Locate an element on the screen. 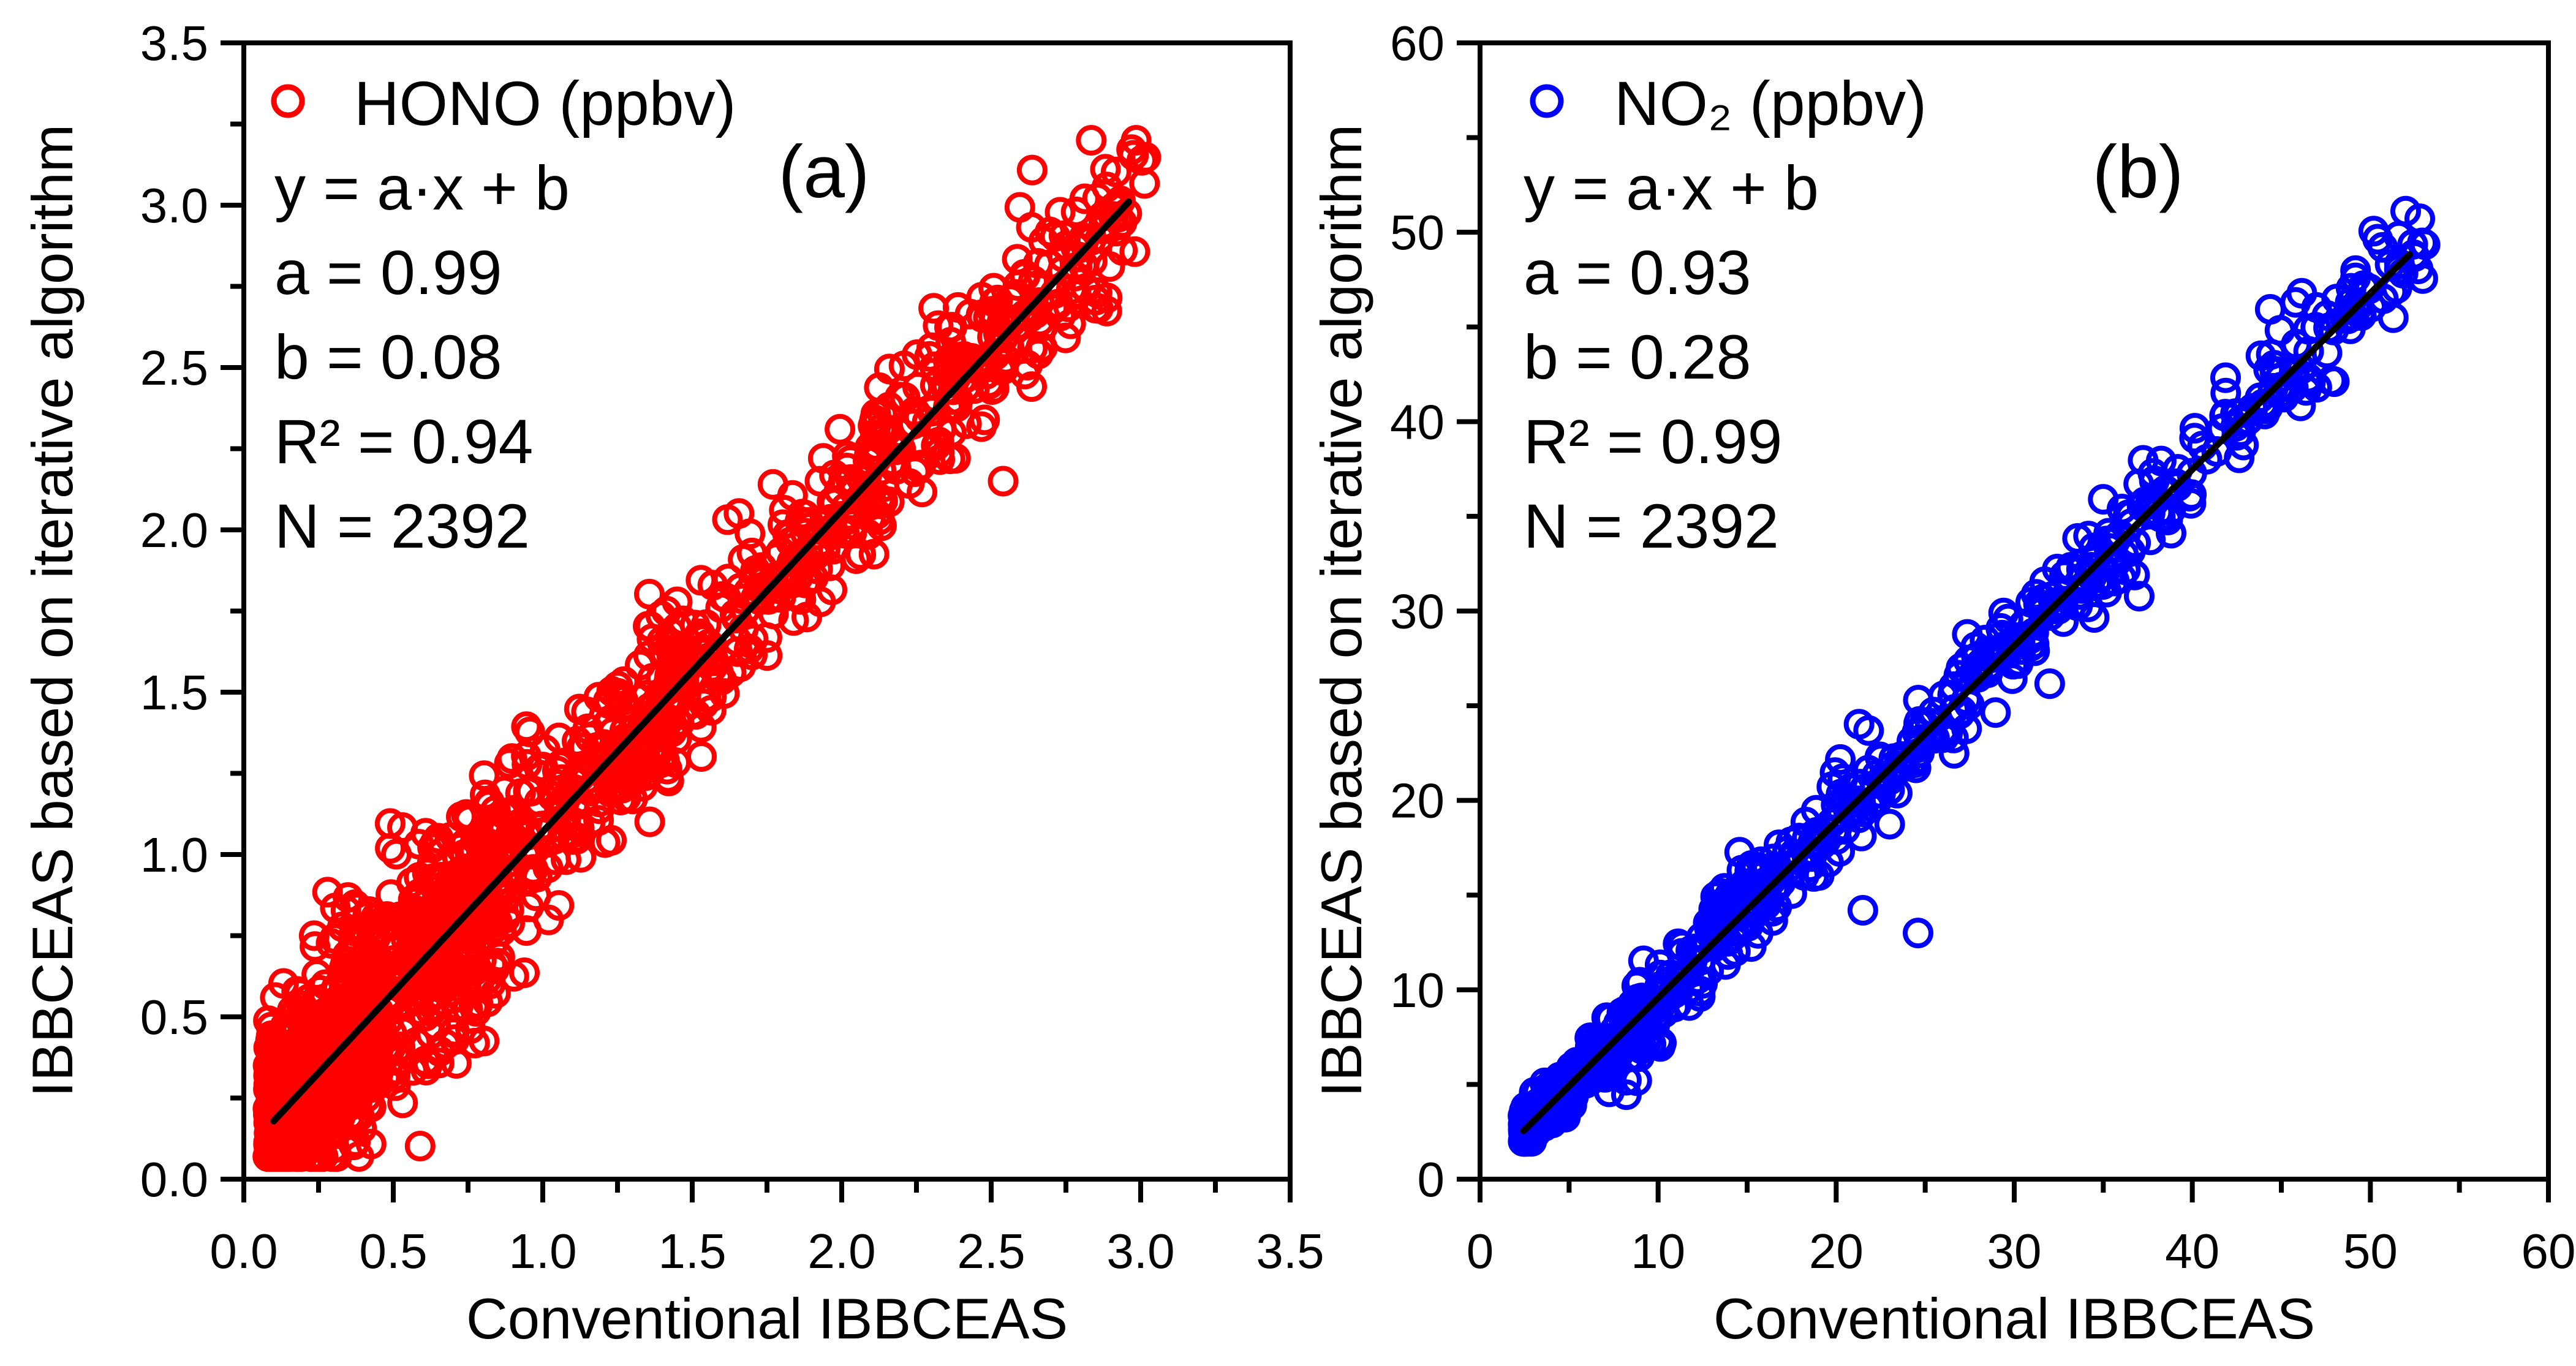  x-axis-title-b: Conventional IBBCEAS is located at coordinates (2014, 1318).